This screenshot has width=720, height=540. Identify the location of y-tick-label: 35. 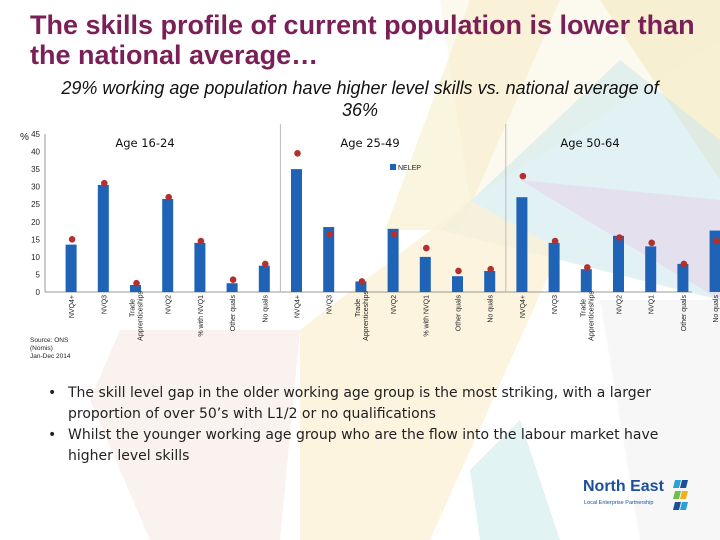
(35, 169).